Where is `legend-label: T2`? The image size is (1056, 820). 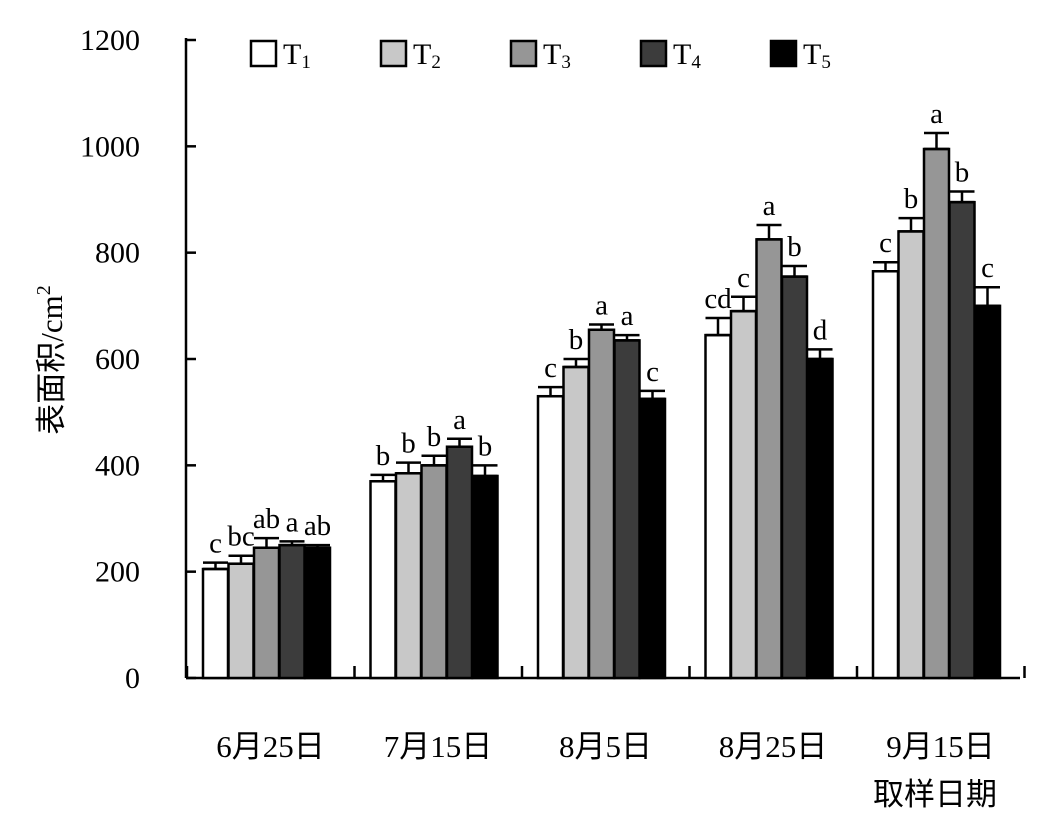 legend-label: T2 is located at coordinates (427, 55).